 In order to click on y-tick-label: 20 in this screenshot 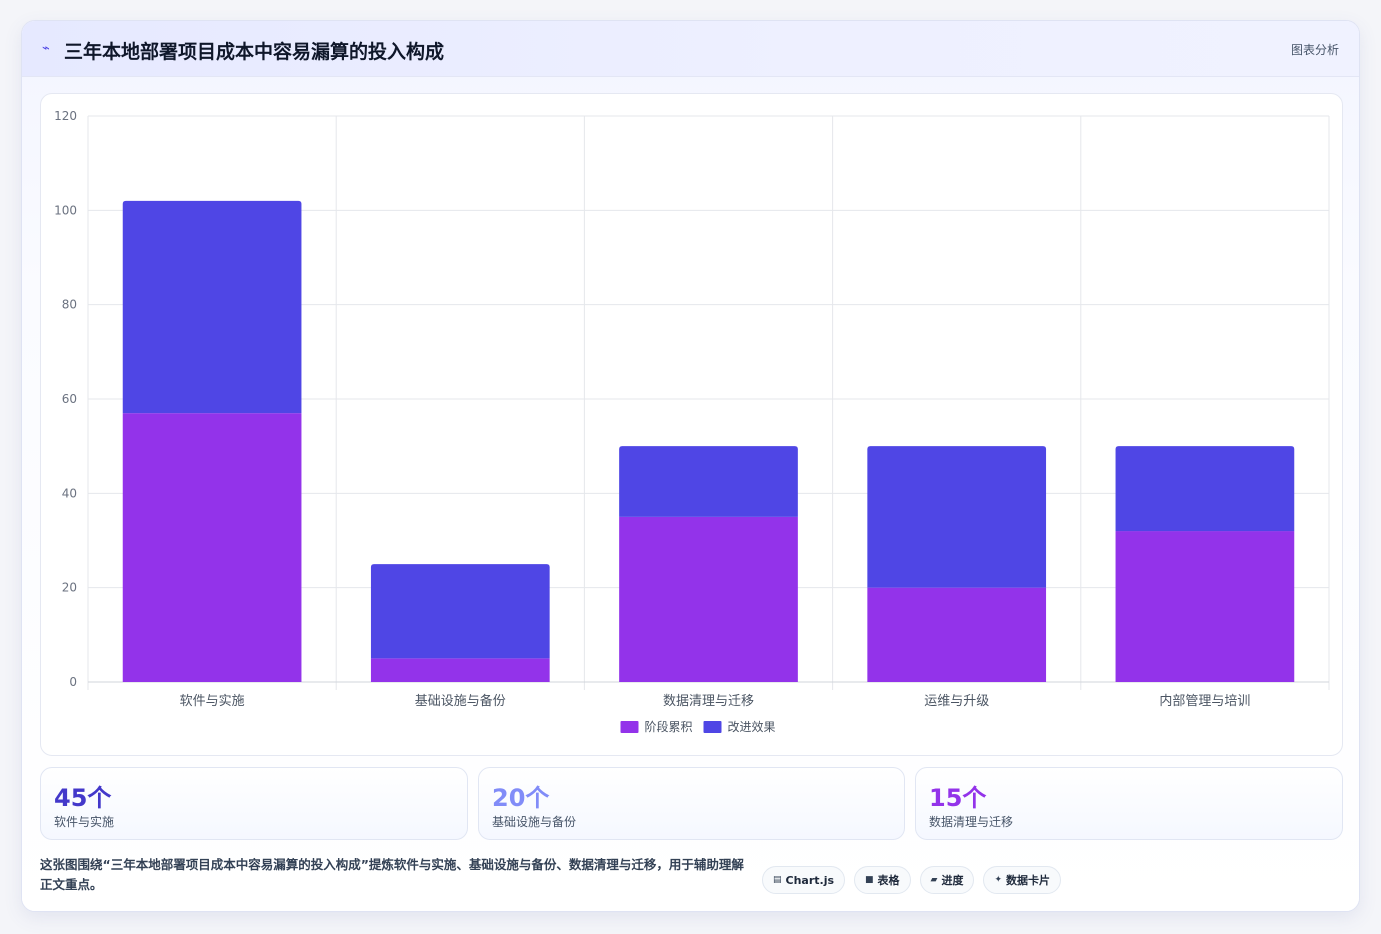, I will do `click(69, 588)`.